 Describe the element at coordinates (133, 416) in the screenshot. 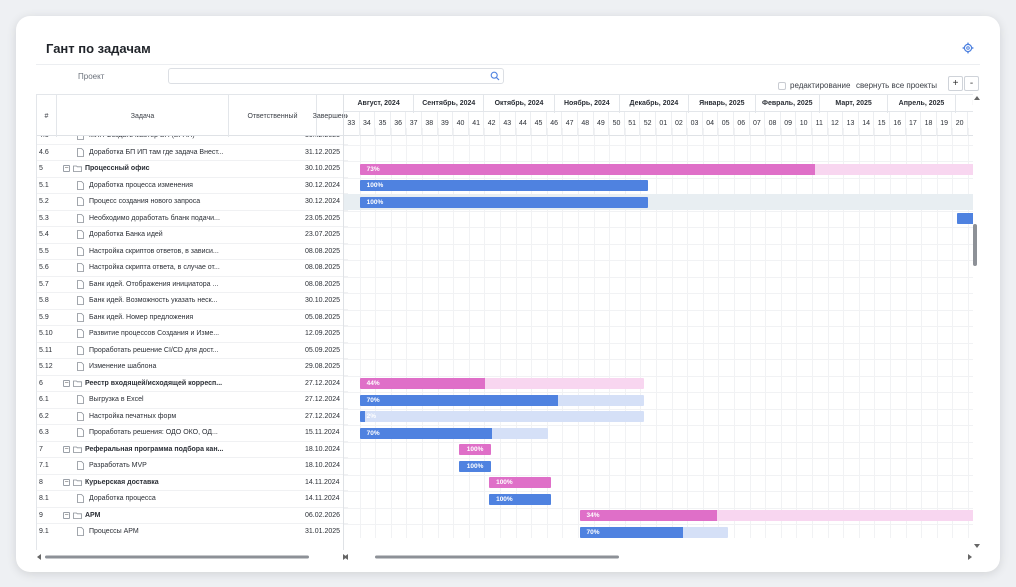

I see `row-task-name: Настройка печатных форм` at that location.